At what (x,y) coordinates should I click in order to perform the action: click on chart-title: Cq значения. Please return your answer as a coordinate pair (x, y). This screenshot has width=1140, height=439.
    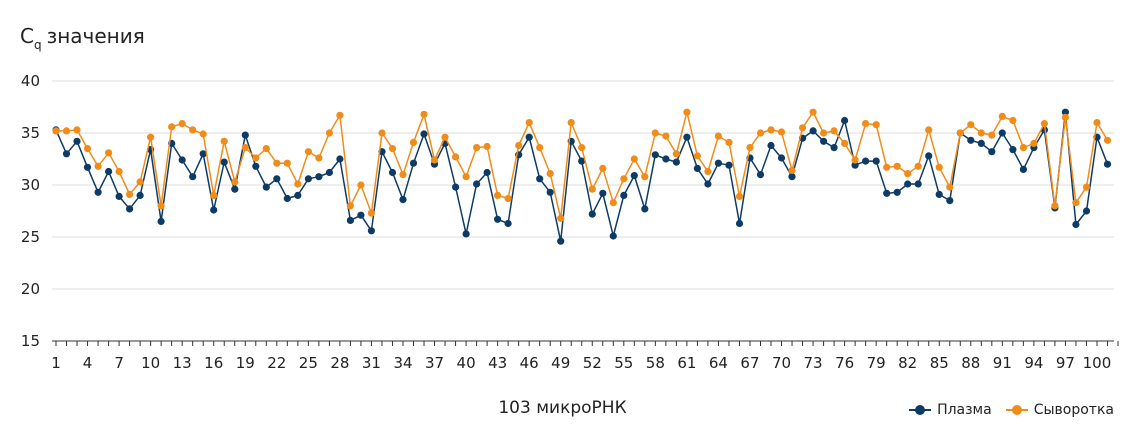
    Looking at the image, I should click on (82, 38).